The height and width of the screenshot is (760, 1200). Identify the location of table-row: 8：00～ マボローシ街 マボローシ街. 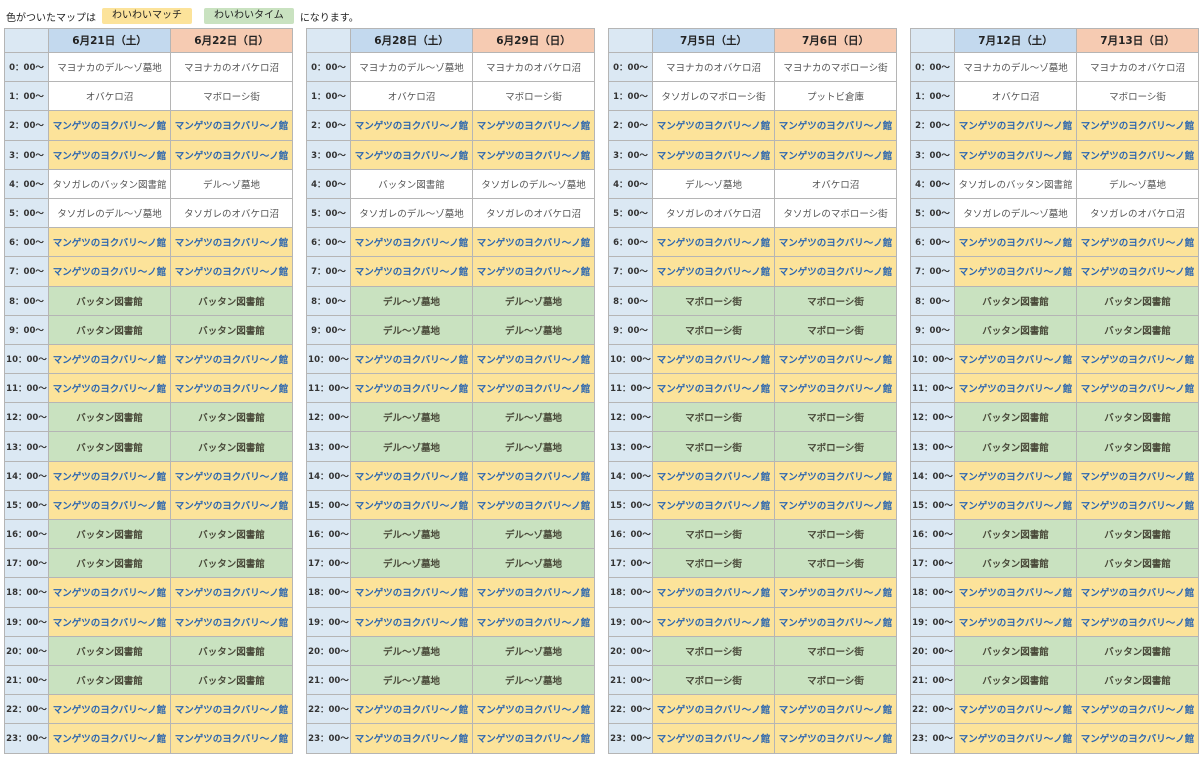
(752, 300).